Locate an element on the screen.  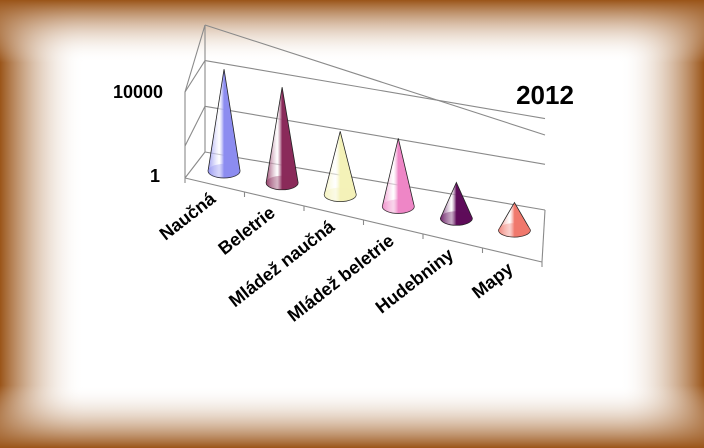
back-wall-top-edge is located at coordinates (375, 80).